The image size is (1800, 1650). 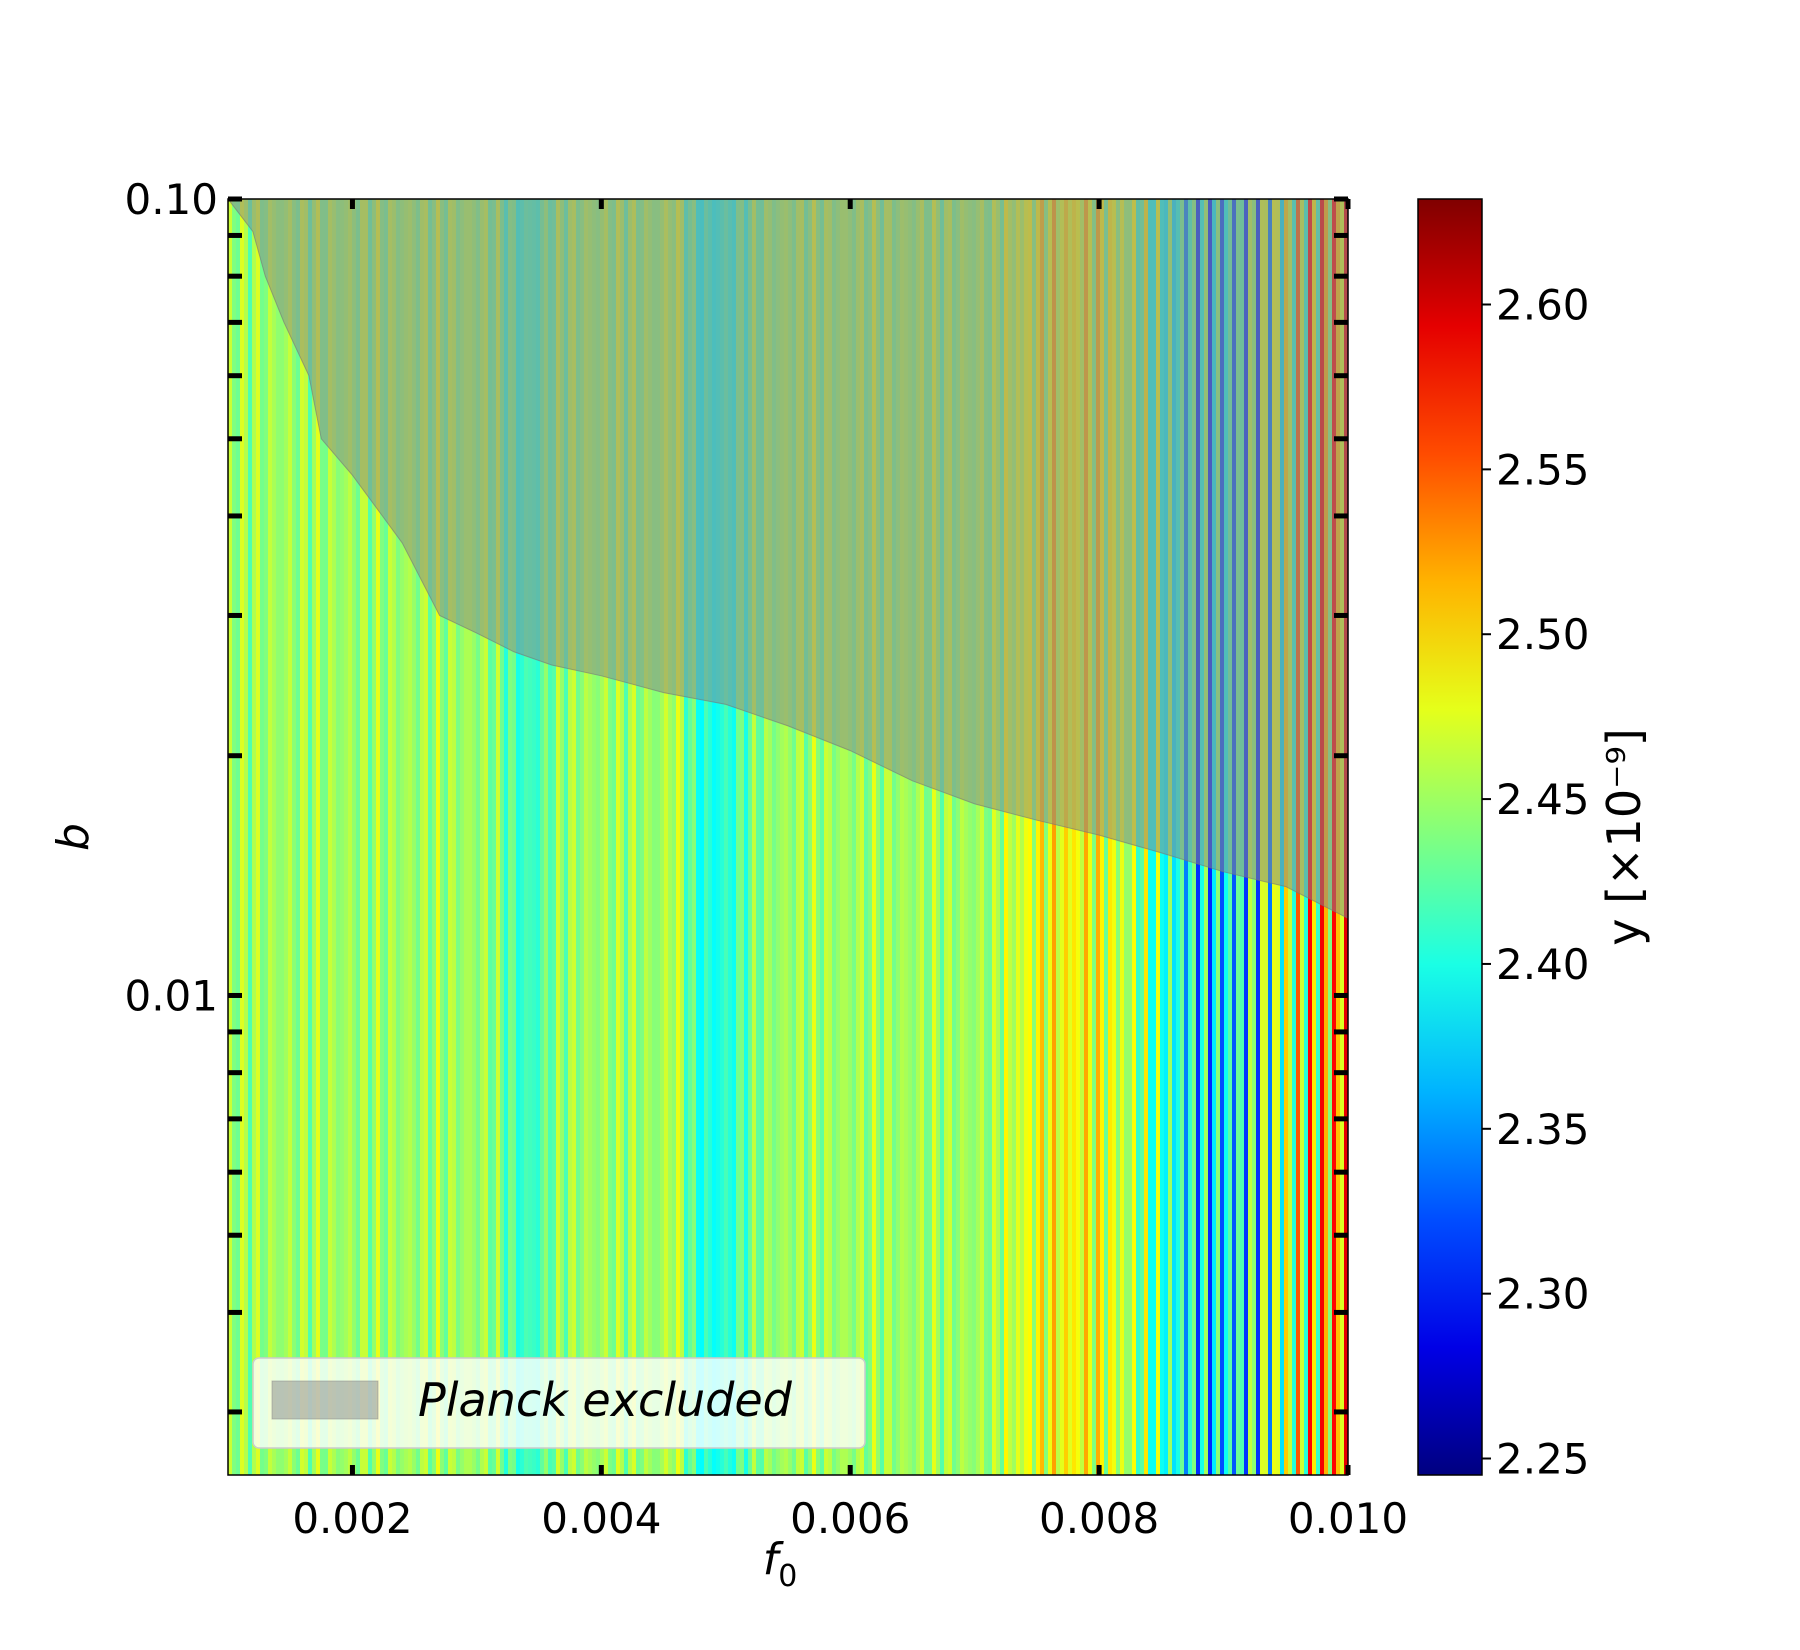 What do you see at coordinates (850, 1518) in the screenshot?
I see `x-tick-labels: 0.002 0.004 0.006 0.008 0.010` at bounding box center [850, 1518].